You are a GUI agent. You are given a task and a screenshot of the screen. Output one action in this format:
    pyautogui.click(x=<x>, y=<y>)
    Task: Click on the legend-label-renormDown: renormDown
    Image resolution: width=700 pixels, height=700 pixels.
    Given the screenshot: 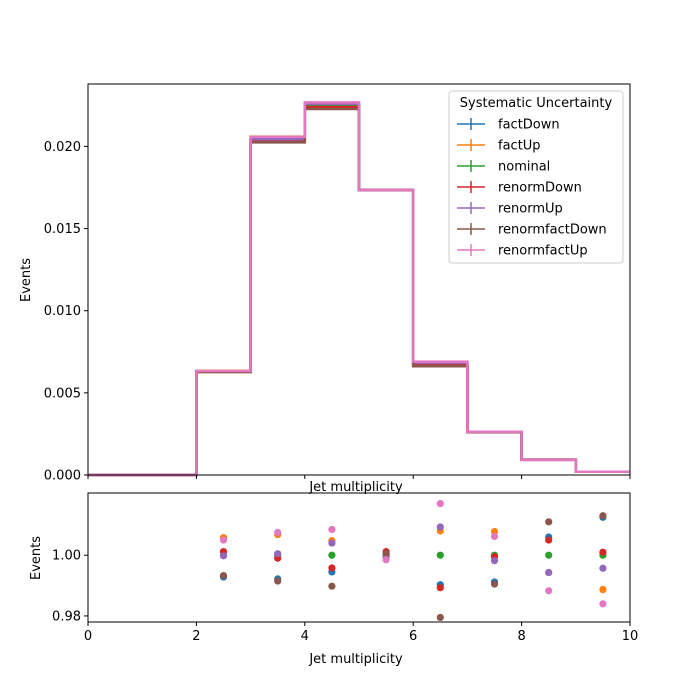 What is the action you would take?
    pyautogui.click(x=540, y=188)
    